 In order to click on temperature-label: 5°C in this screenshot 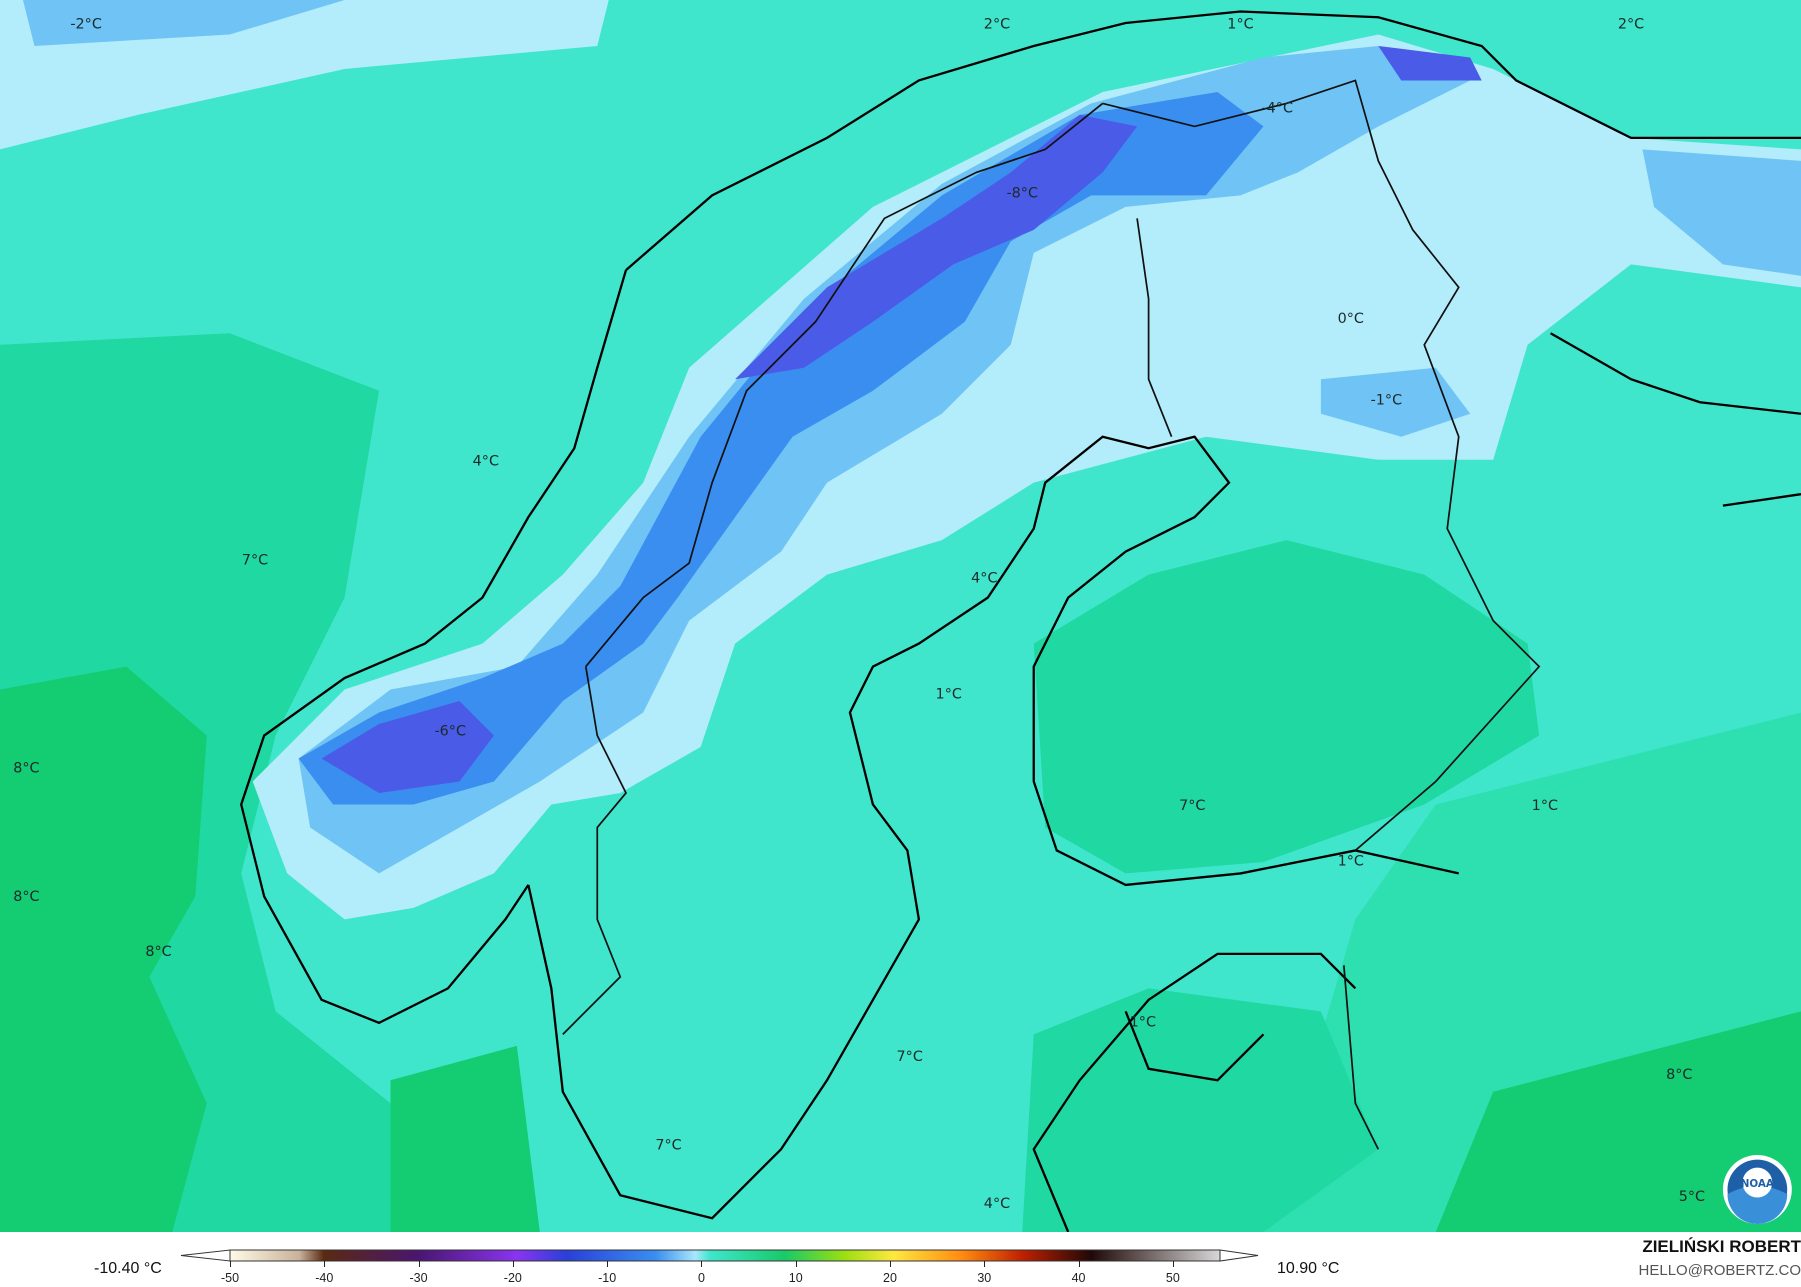, I will do `click(1692, 1197)`.